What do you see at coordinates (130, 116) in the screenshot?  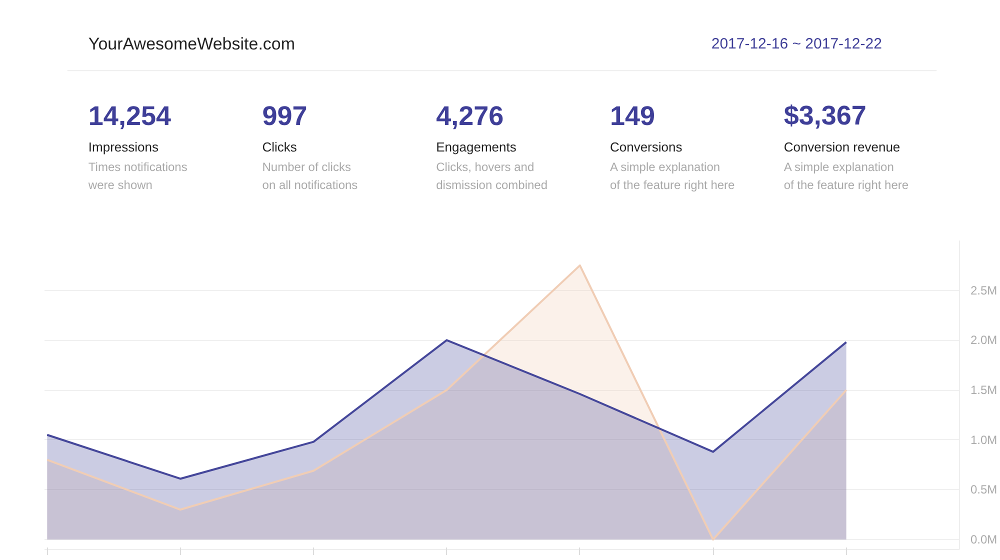 I see `text: 14,254` at bounding box center [130, 116].